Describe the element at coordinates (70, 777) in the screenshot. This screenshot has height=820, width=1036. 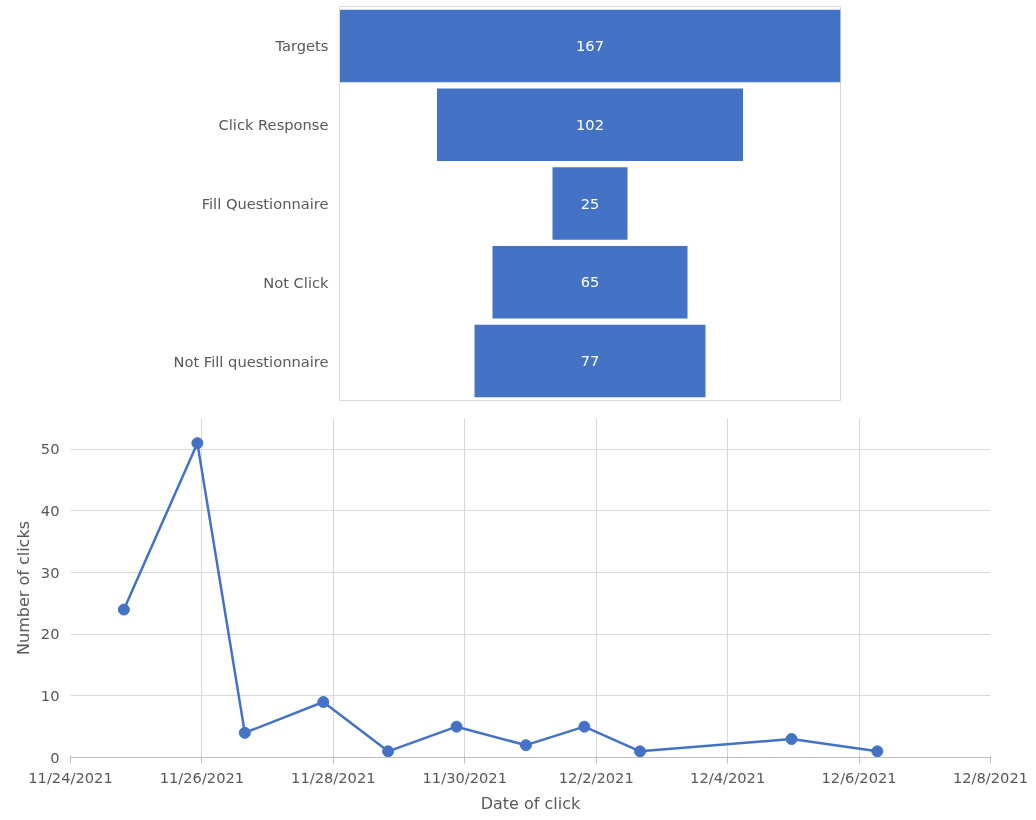
I see `x-tick-label: 11/24/2021` at that location.